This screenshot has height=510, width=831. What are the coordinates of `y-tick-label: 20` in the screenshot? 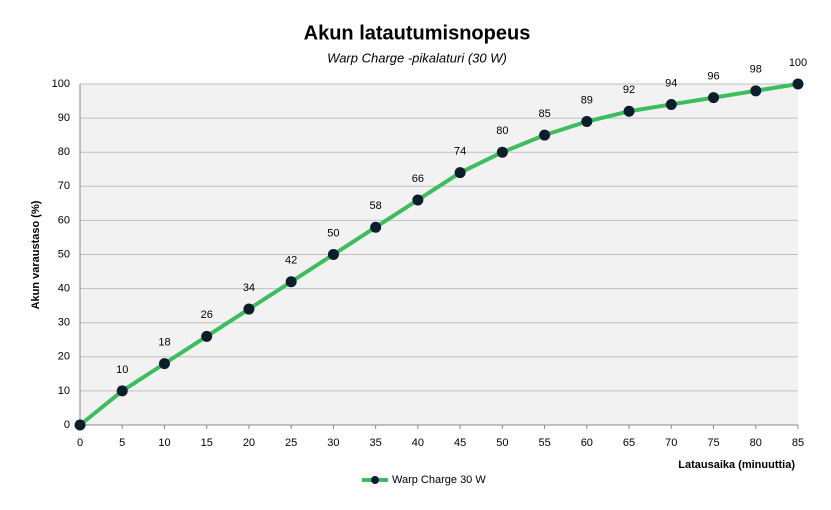 It's located at (64, 357).